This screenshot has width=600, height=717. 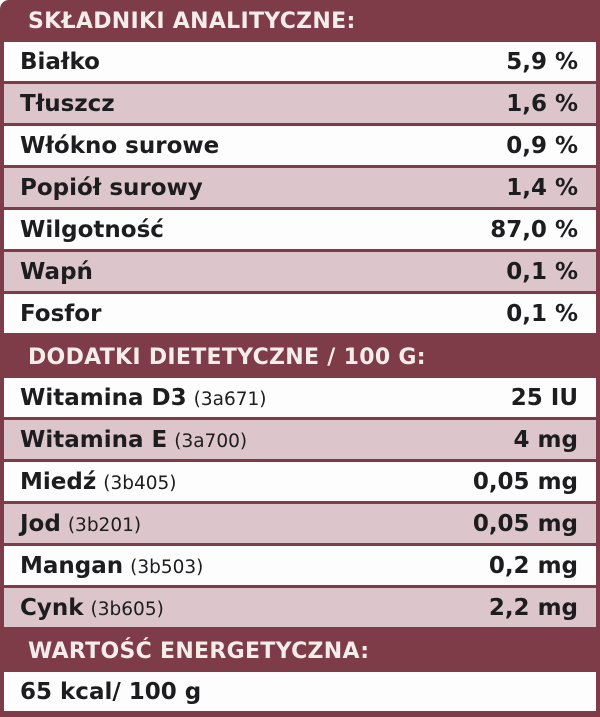 What do you see at coordinates (192, 21) in the screenshot?
I see `section-header-label: SKŁADNIKI ANALITYCZNE:` at bounding box center [192, 21].